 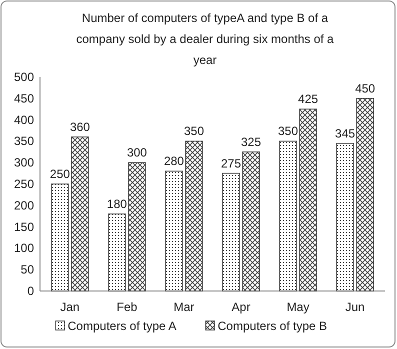 I want to click on x-tick-label: May, so click(x=298, y=307).